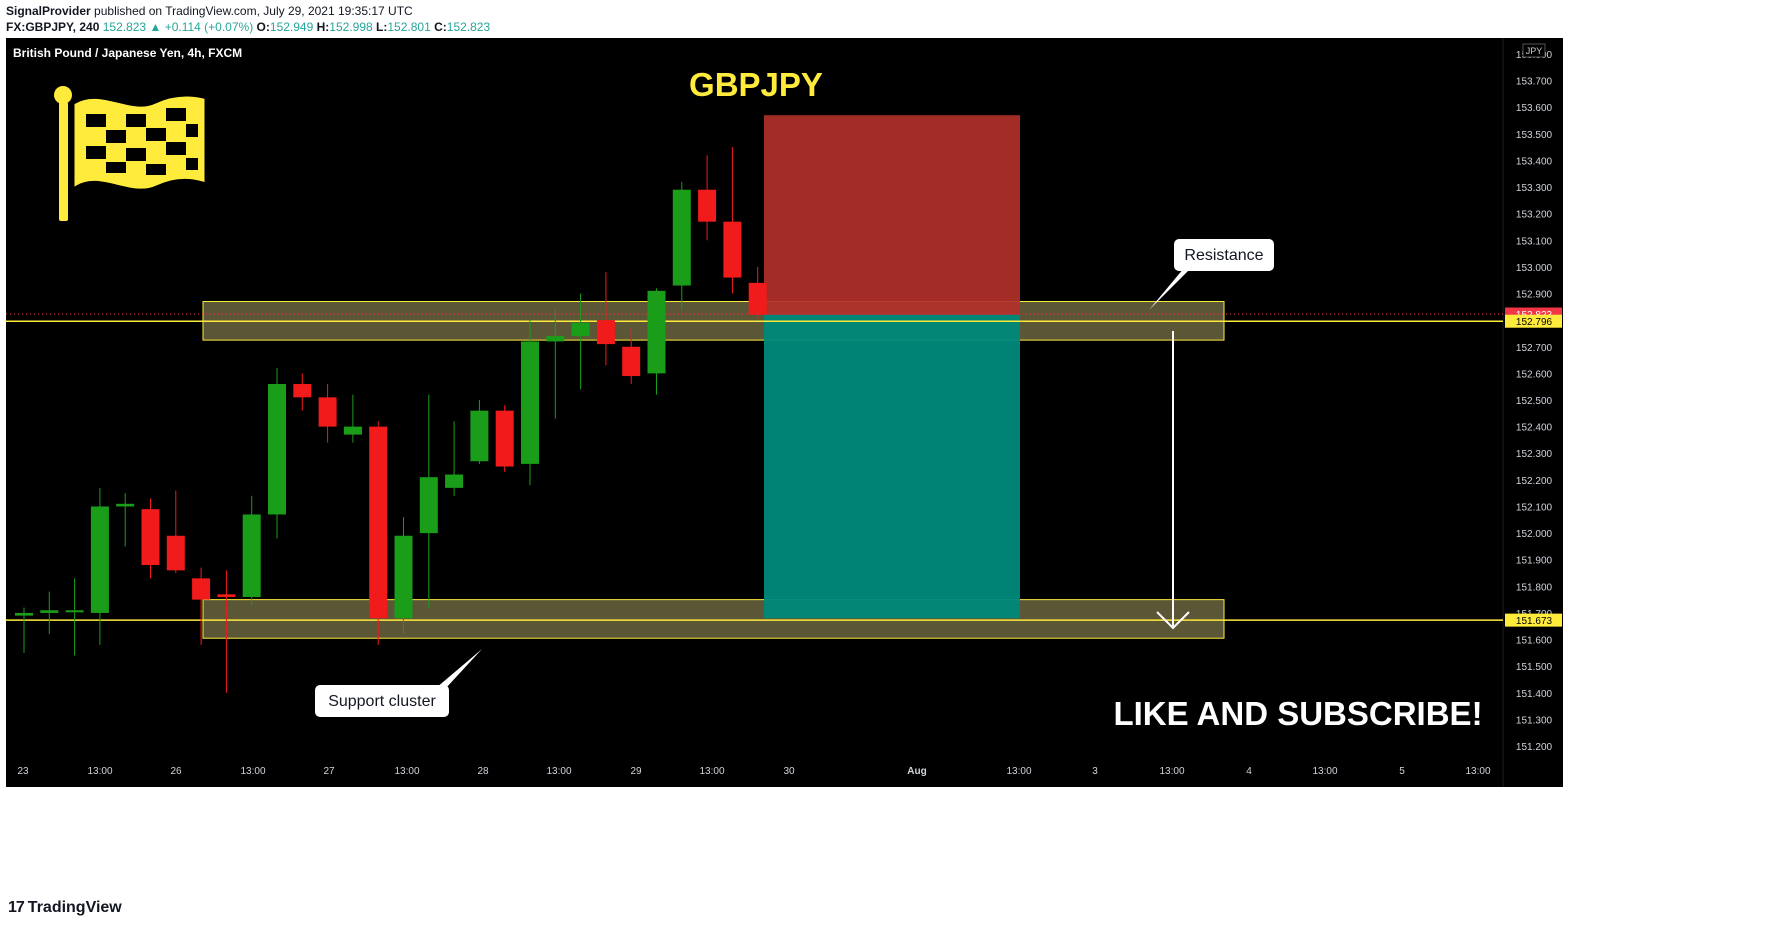 The image size is (1788, 930). What do you see at coordinates (892, 215) in the screenshot?
I see `stop-loss-area` at bounding box center [892, 215].